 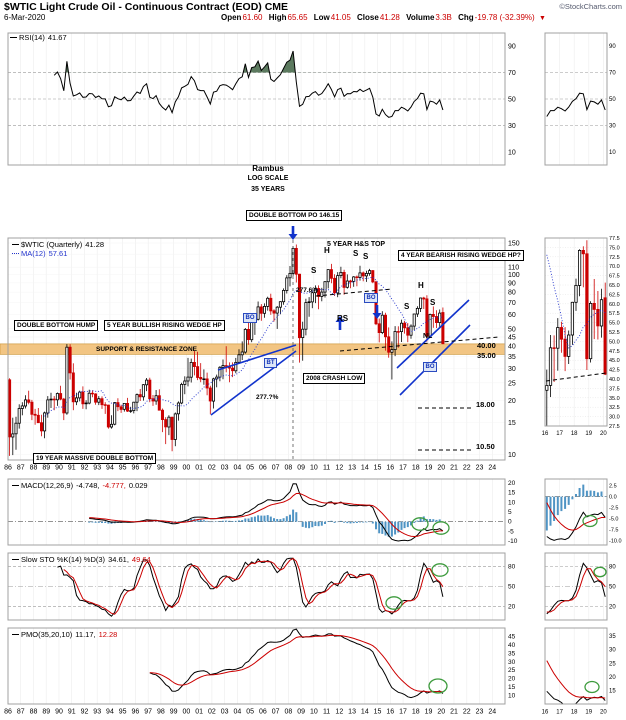 What do you see at coordinates (88, 485) in the screenshot?
I see `macd-value-1: -4.748,` at bounding box center [88, 485].